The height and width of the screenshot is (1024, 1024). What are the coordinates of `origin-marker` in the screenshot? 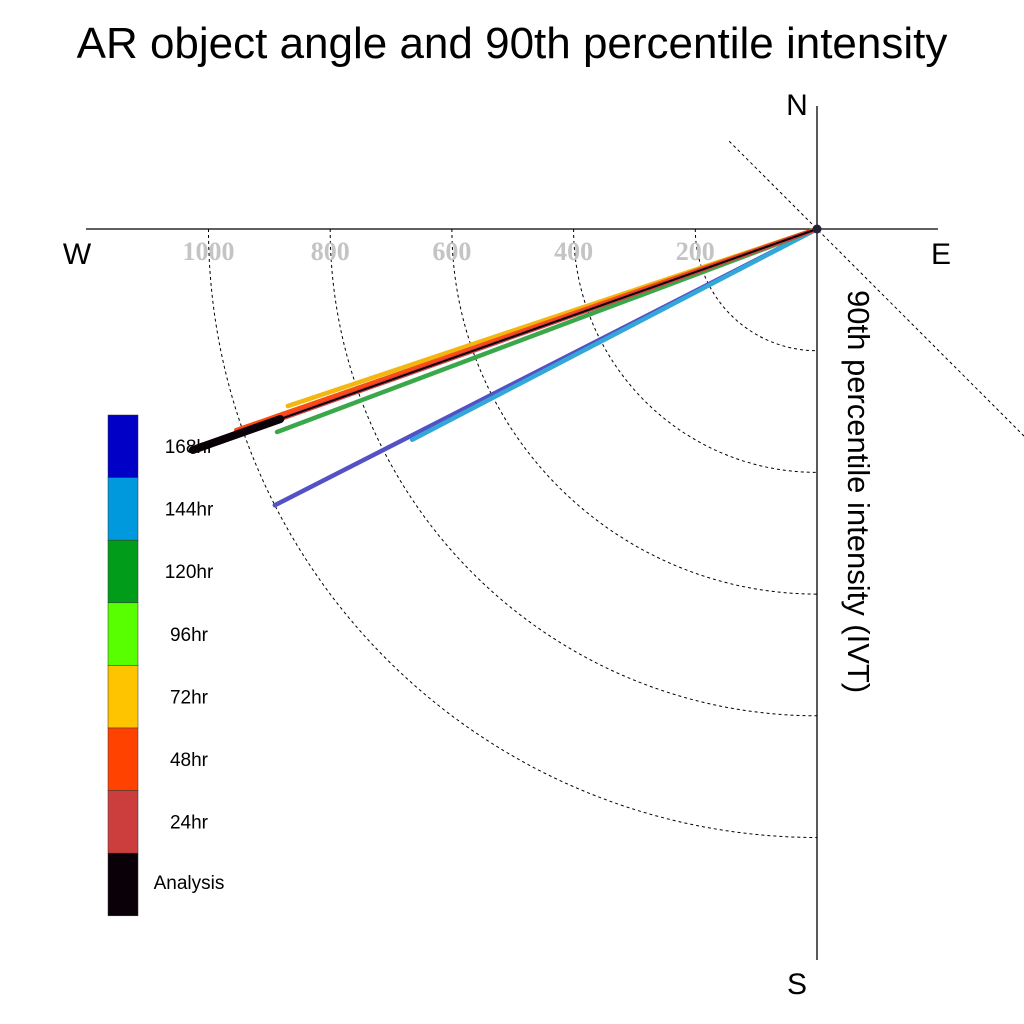 It's located at (817, 229).